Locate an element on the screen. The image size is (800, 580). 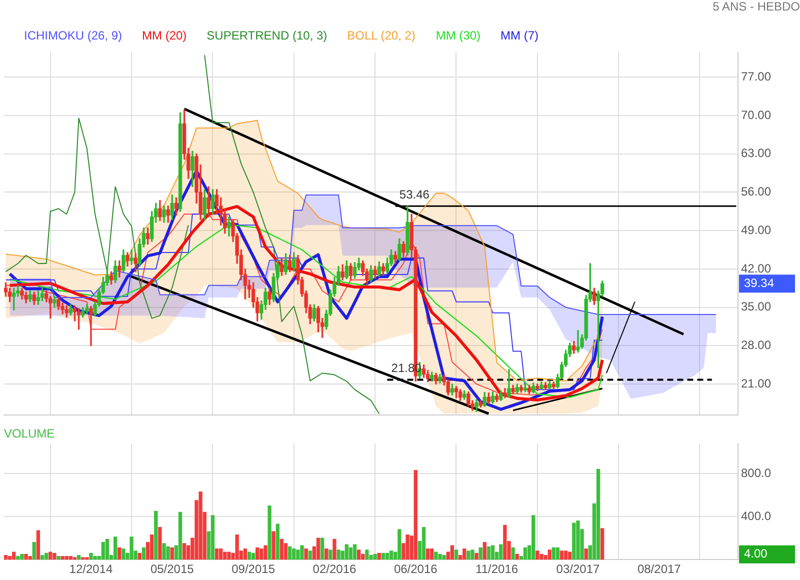
x-tick-label: 02/2016 is located at coordinates (334, 569).